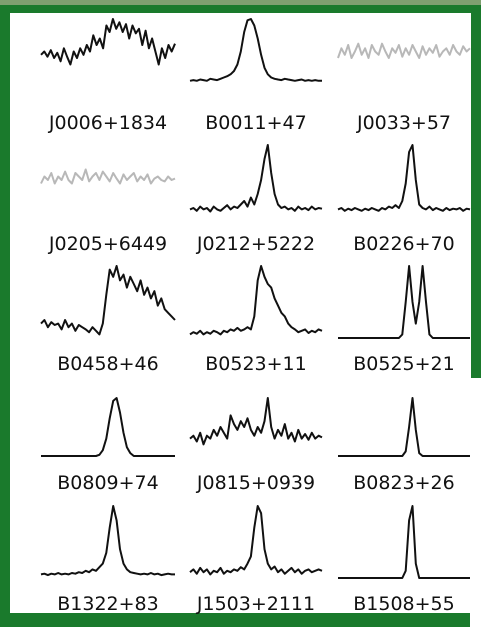  What do you see at coordinates (108, 604) in the screenshot?
I see `profile-label-B1322+83: B1322+83` at bounding box center [108, 604].